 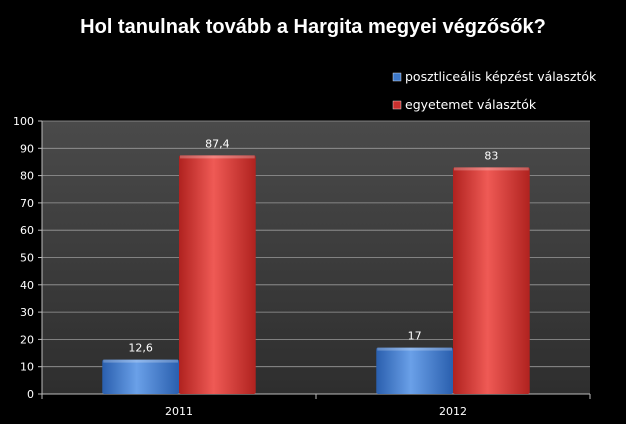 What do you see at coordinates (30, 394) in the screenshot?
I see `y-tick-label: 0` at bounding box center [30, 394].